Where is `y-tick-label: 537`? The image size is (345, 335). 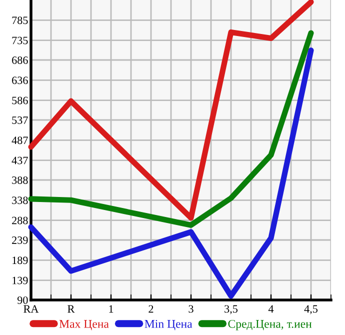
y-tick-label: 537 is located at coordinates (20, 120).